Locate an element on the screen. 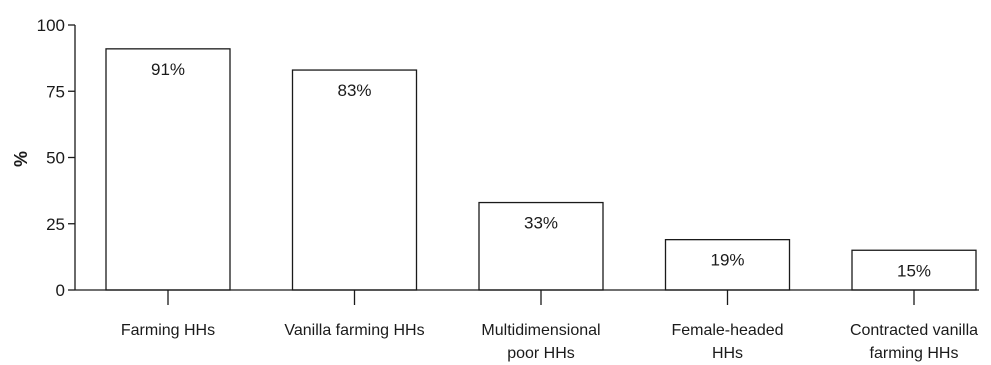 The height and width of the screenshot is (365, 991). x-tick-label: Contracted vanilla is located at coordinates (914, 330).